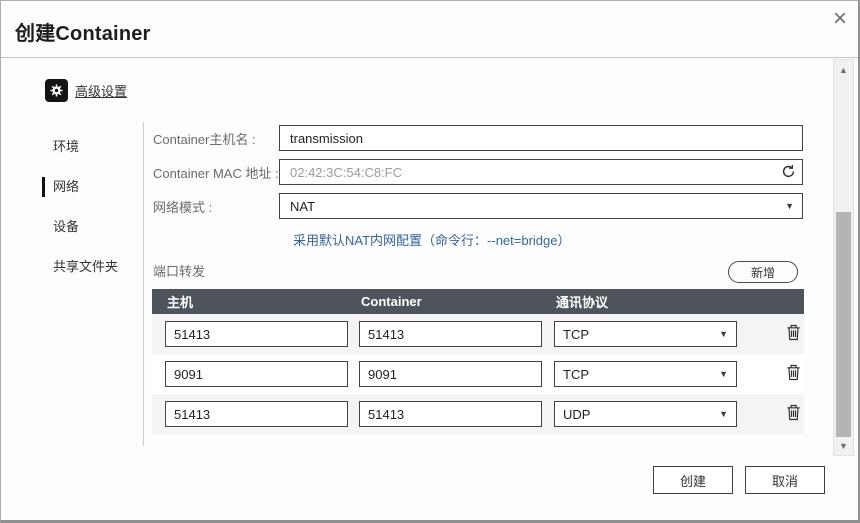  I want to click on network-mode-value: NAT, so click(303, 206).